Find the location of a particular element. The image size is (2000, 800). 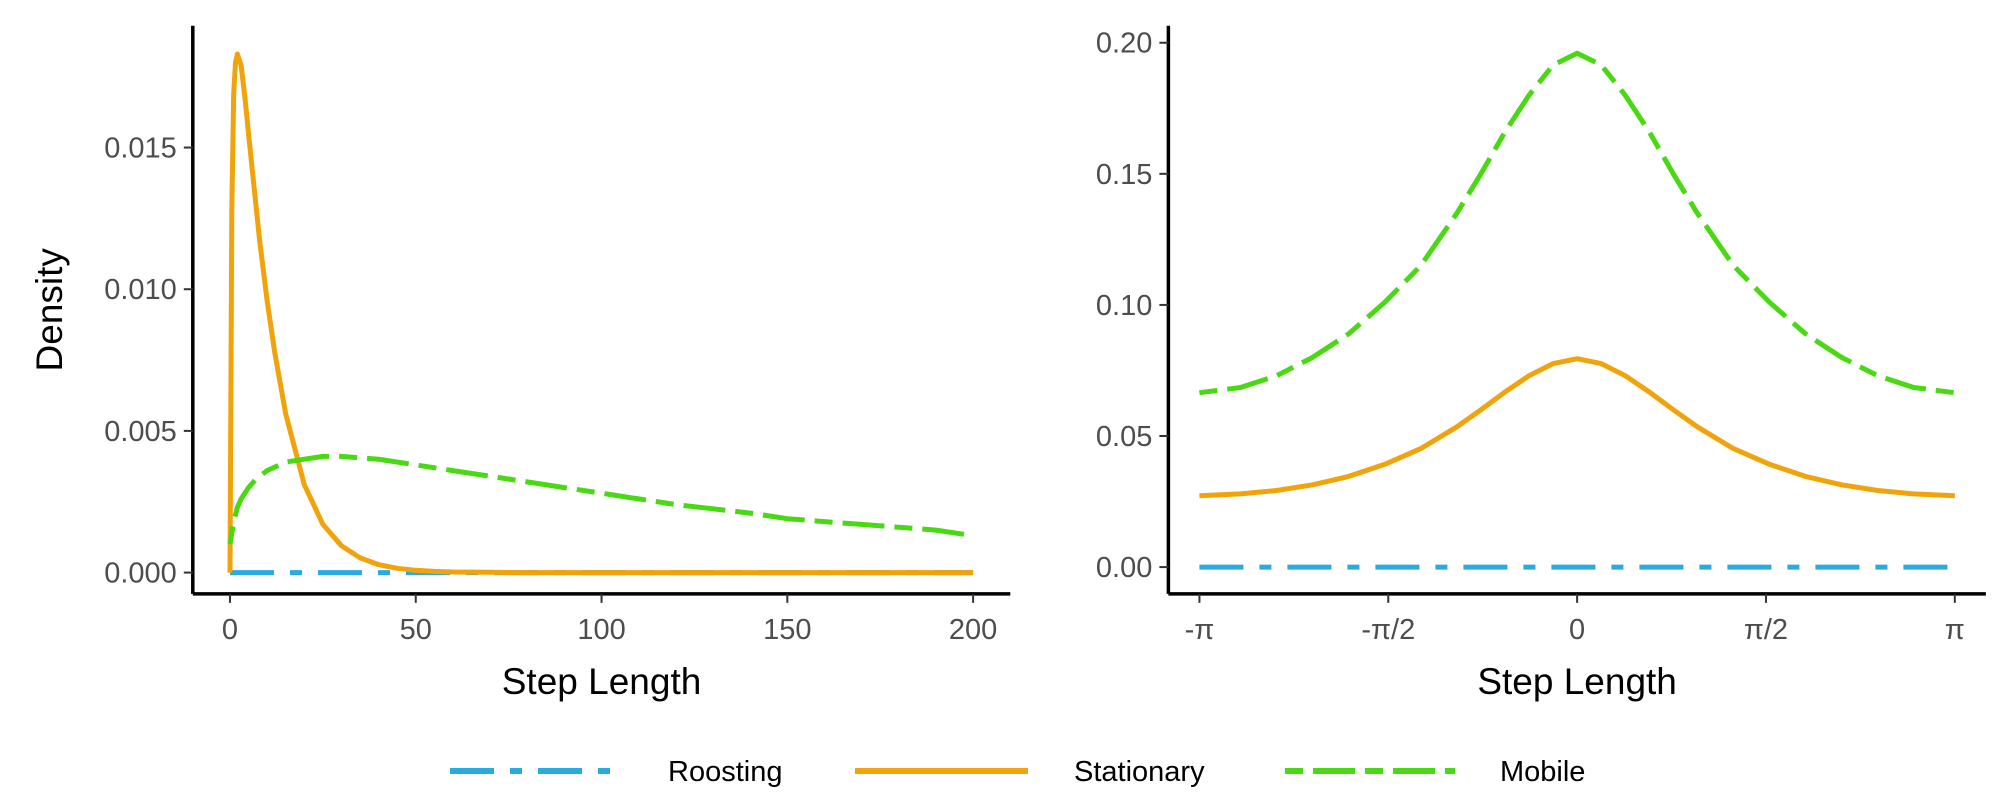

right-y-ticks: 0.00 0.05 0.10 0.15 0.20 is located at coordinates (1132, 306).